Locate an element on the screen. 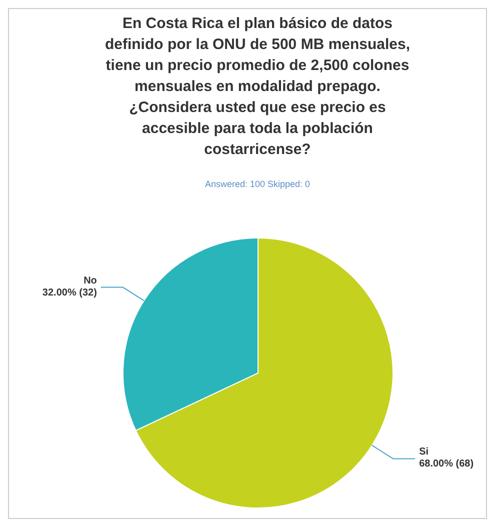 Image resolution: width=495 pixels, height=527 pixels. slice-label: No is located at coordinates (90, 280).